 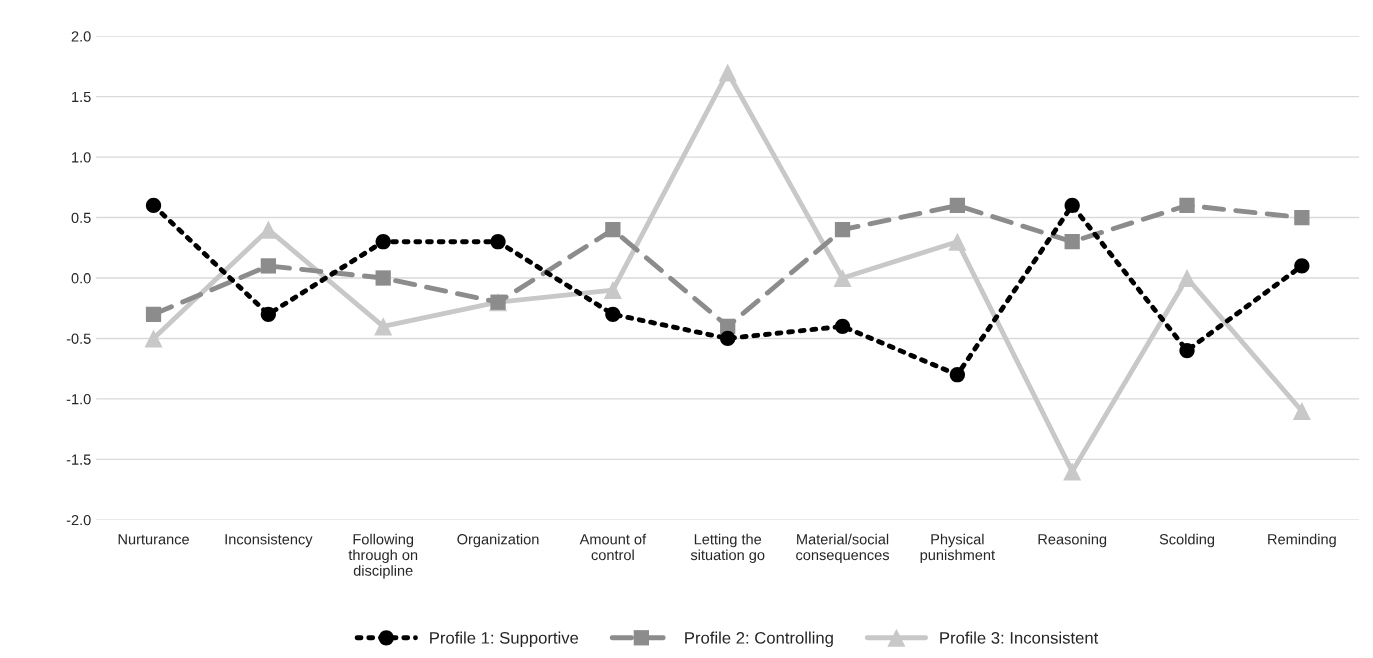 I want to click on y-tick-label: 0.5, so click(x=81, y=217).